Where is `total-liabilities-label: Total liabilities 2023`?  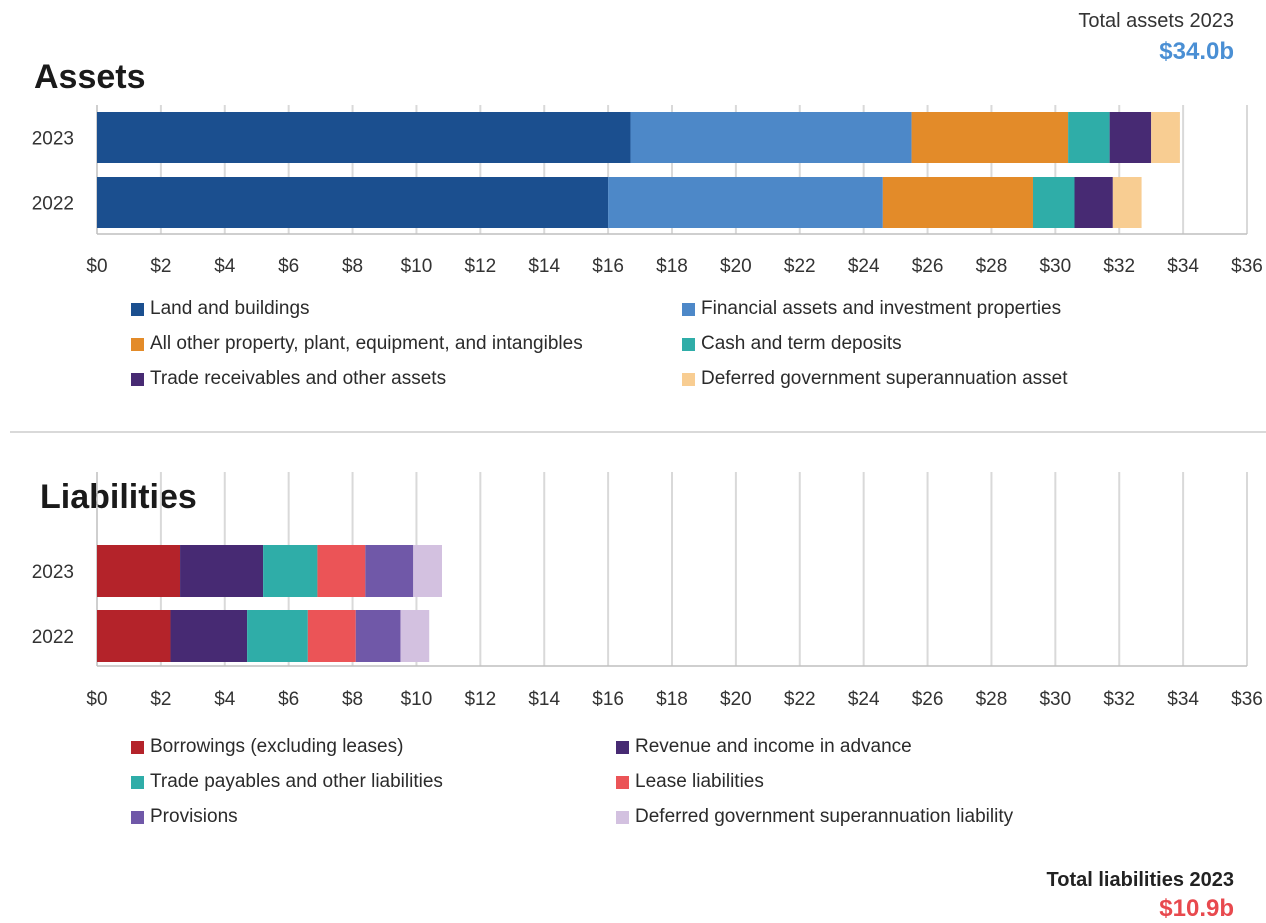 total-liabilities-label: Total liabilities 2023 is located at coordinates (1140, 880).